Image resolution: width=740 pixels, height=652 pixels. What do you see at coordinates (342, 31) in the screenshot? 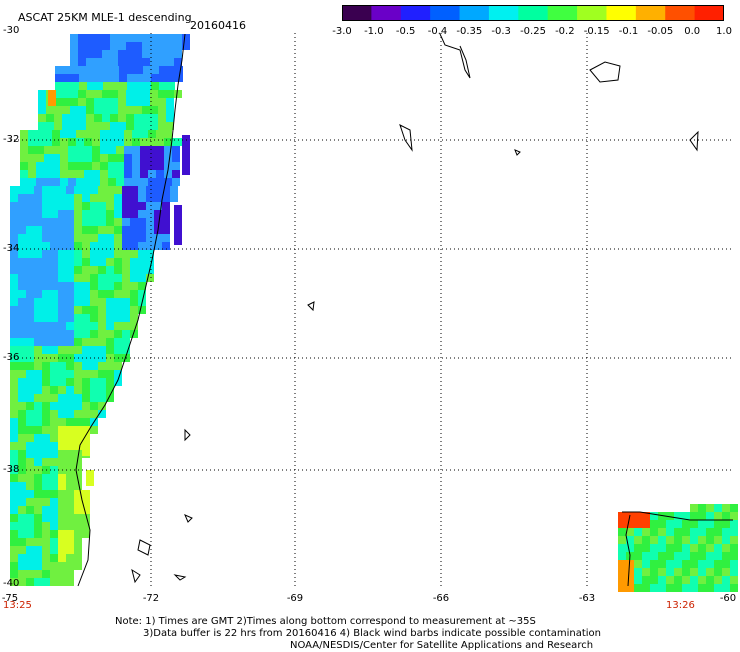
I see `color-scale-label: -3.0` at bounding box center [342, 31].